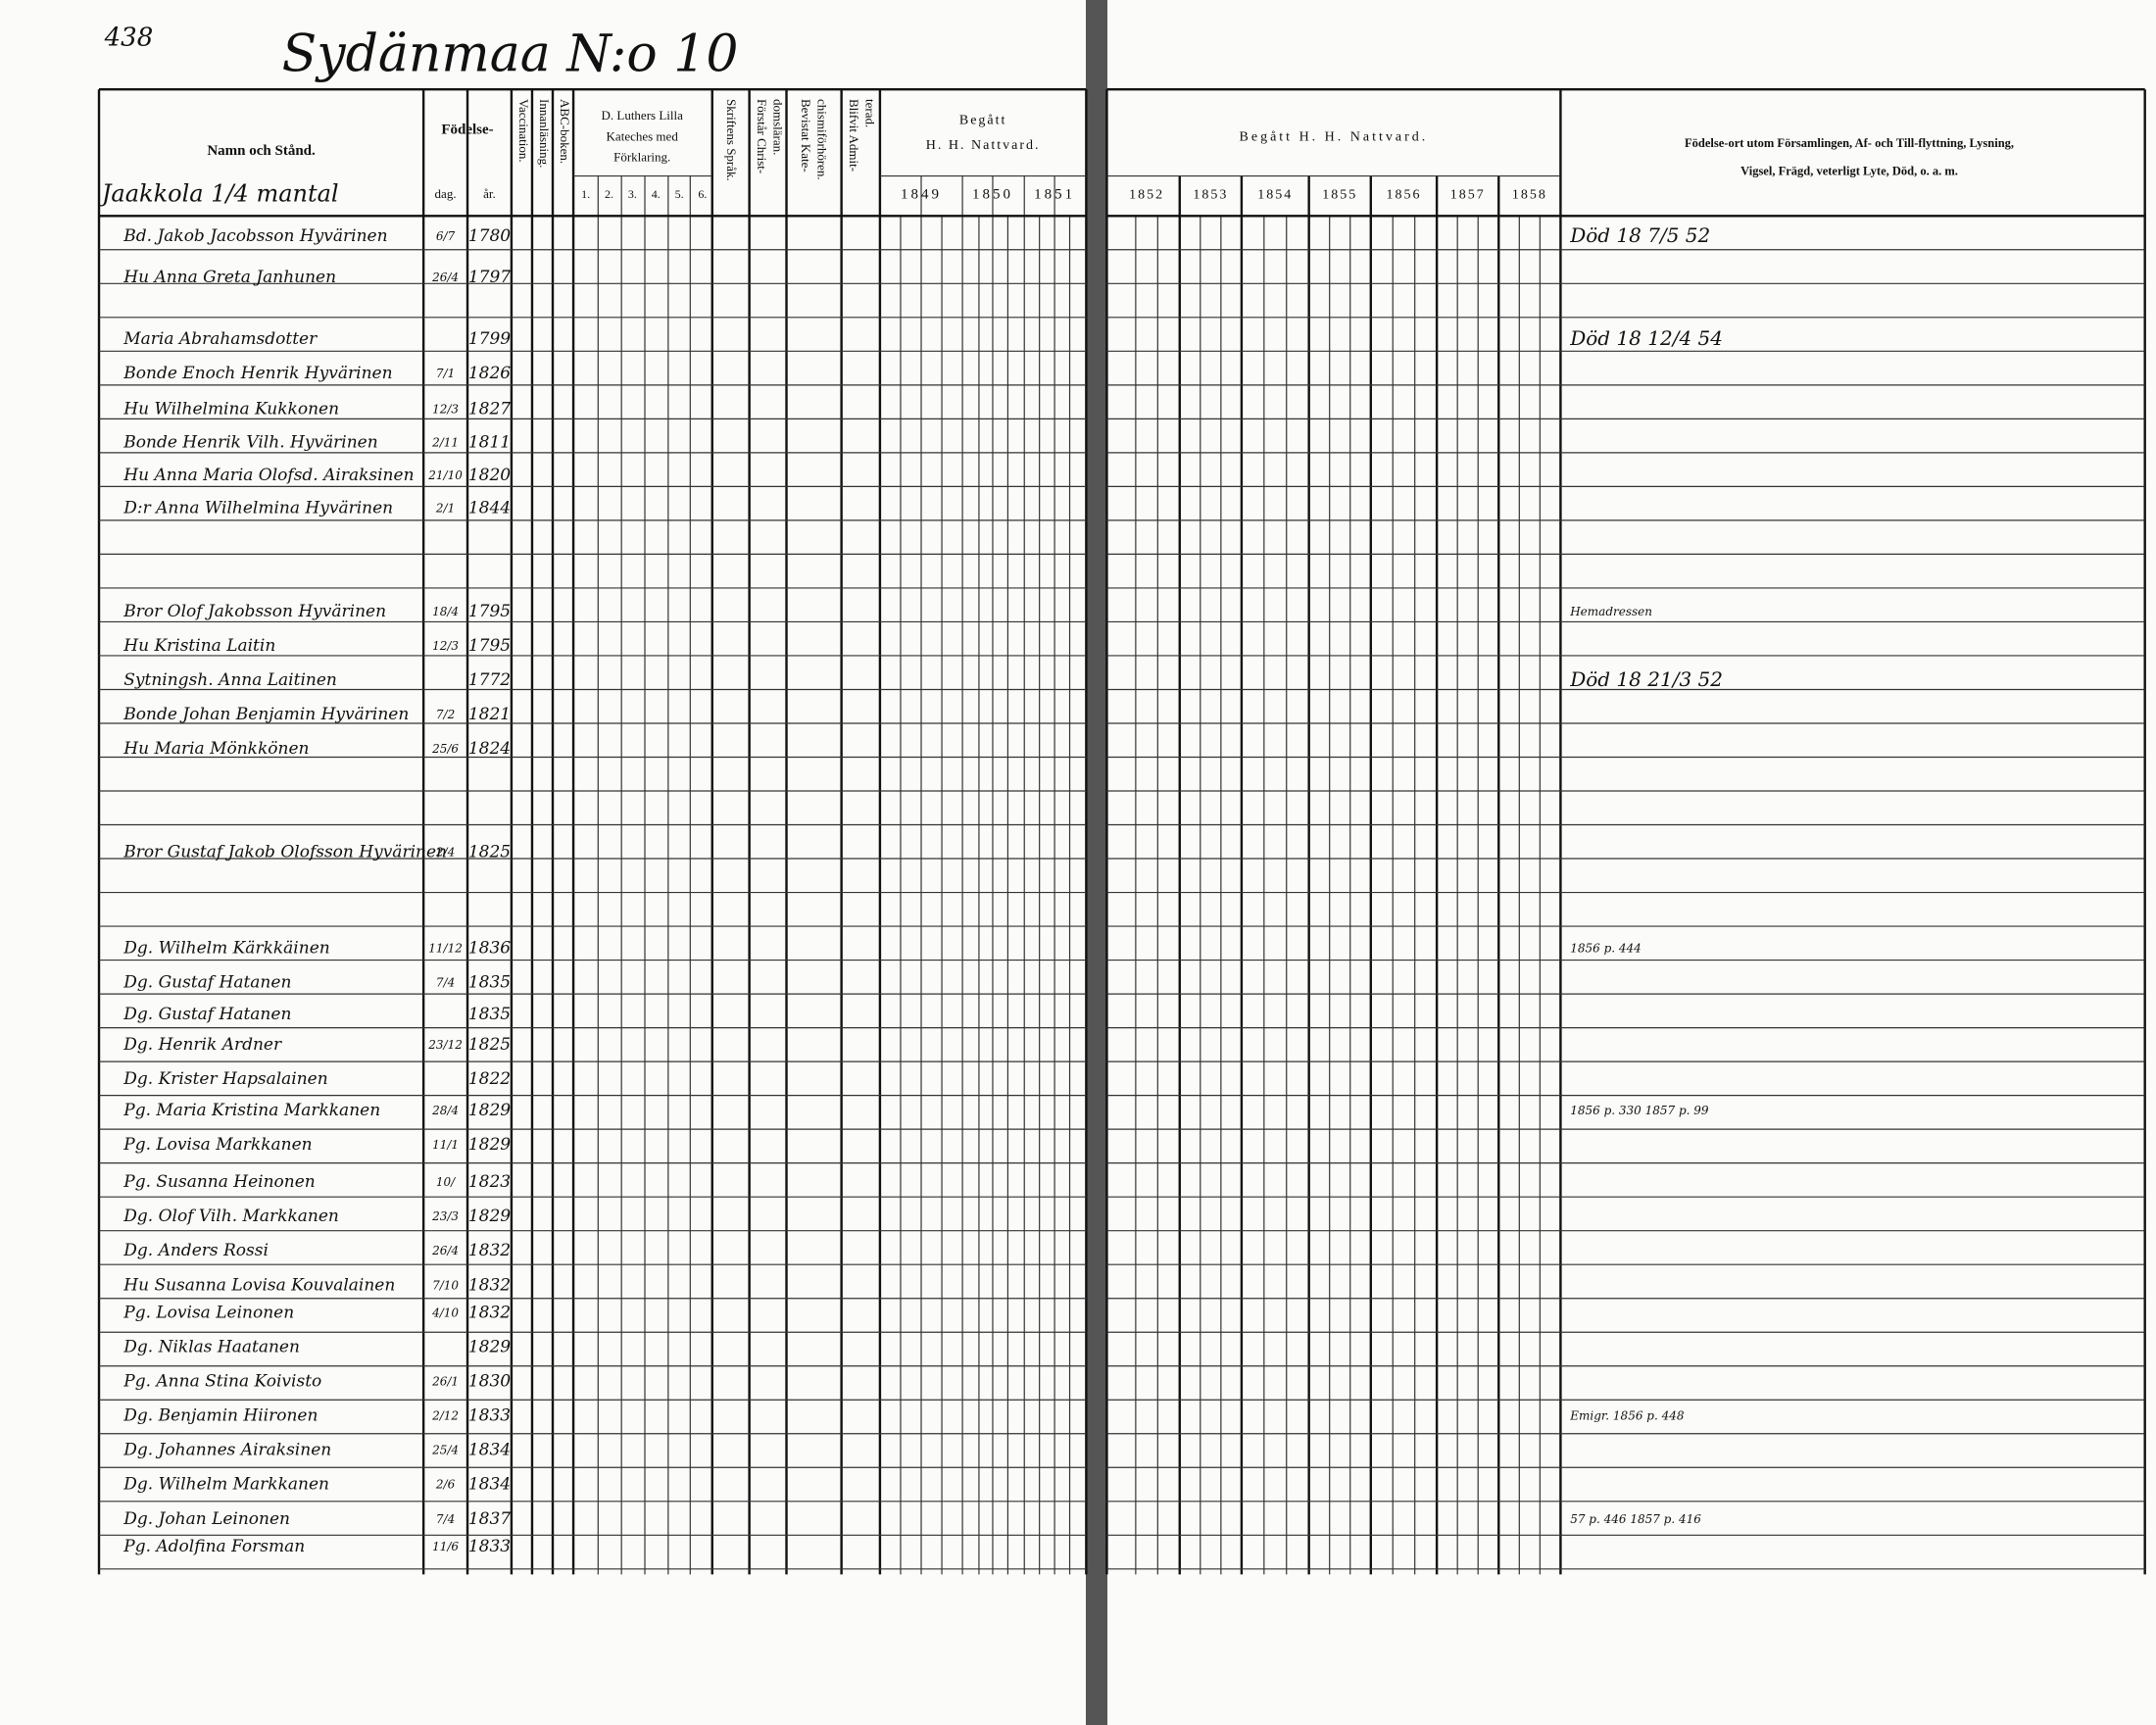 The height and width of the screenshot is (1725, 2156). What do you see at coordinates (489, 339) in the screenshot?
I see `birth-year: 1799` at bounding box center [489, 339].